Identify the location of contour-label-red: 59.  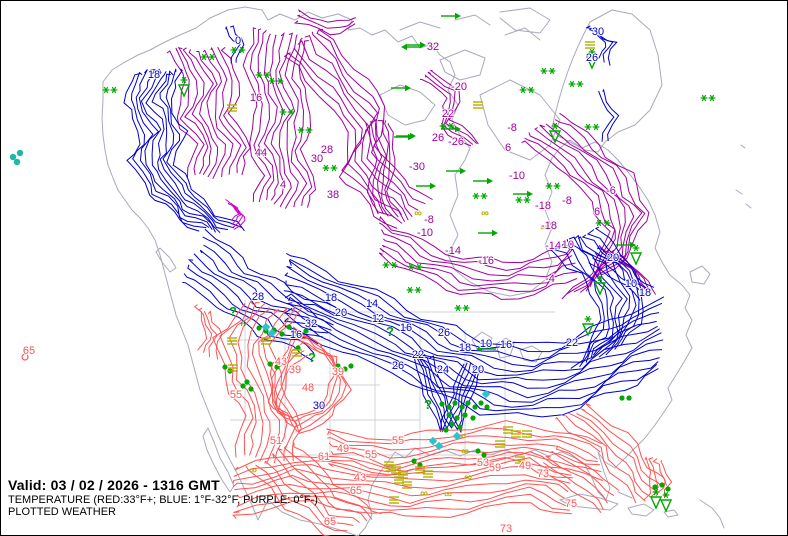
(495, 468).